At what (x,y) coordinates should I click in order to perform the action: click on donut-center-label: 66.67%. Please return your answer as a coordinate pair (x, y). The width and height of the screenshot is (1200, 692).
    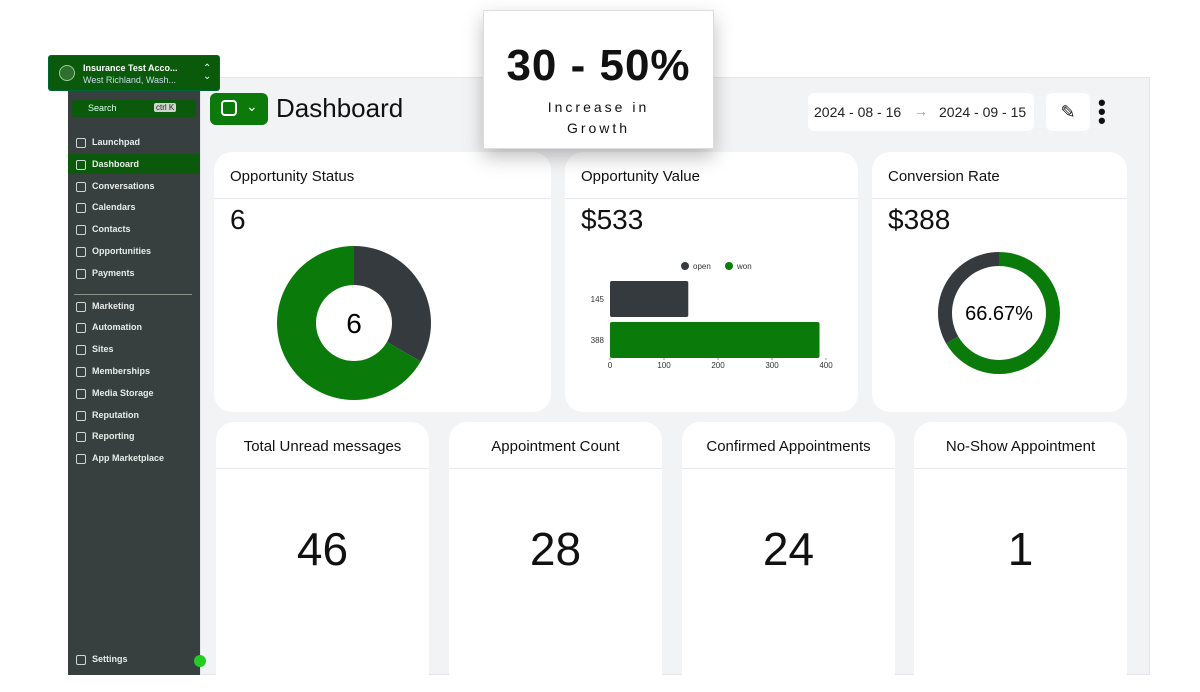
    Looking at the image, I should click on (999, 314).